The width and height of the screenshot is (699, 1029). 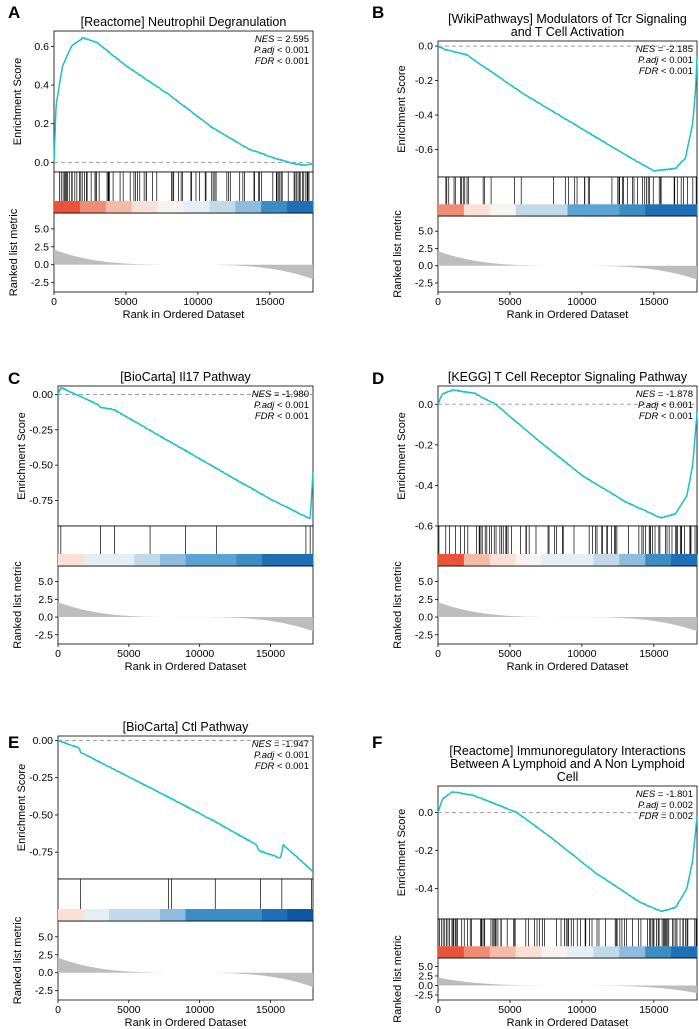 What do you see at coordinates (41, 815) in the screenshot?
I see `es-ytick-label: -0.50` at bounding box center [41, 815].